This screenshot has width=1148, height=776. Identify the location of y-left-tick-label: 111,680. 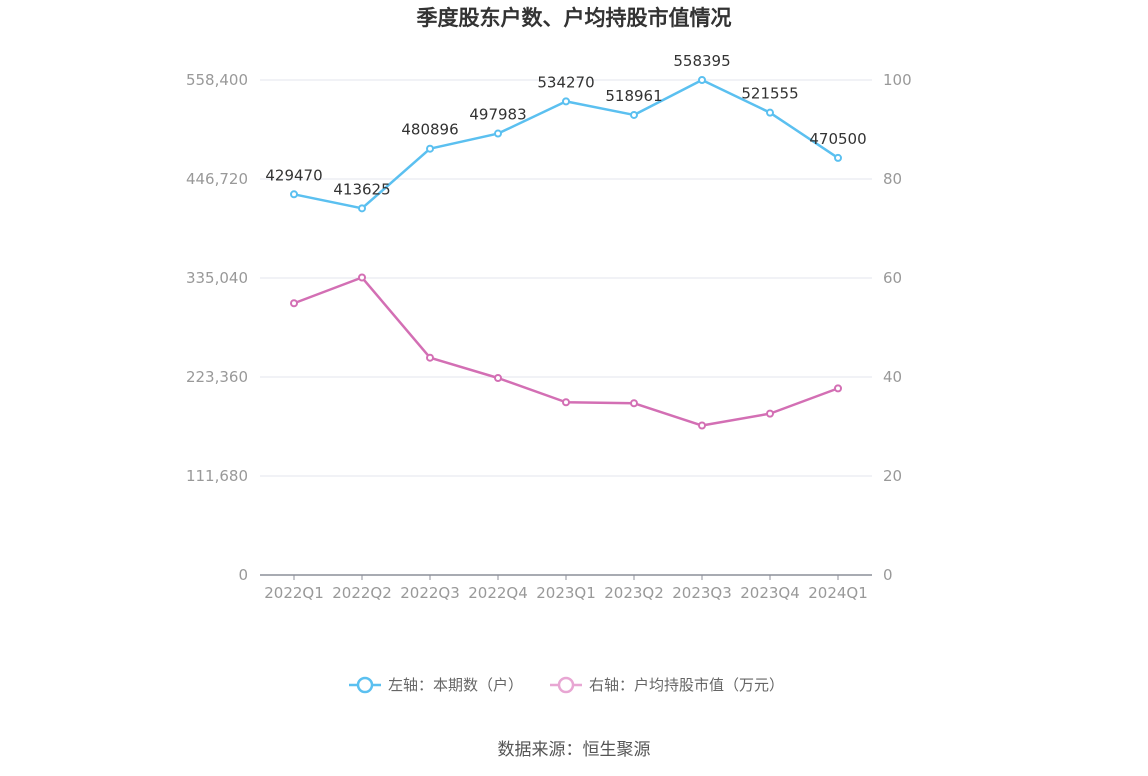
(217, 476).